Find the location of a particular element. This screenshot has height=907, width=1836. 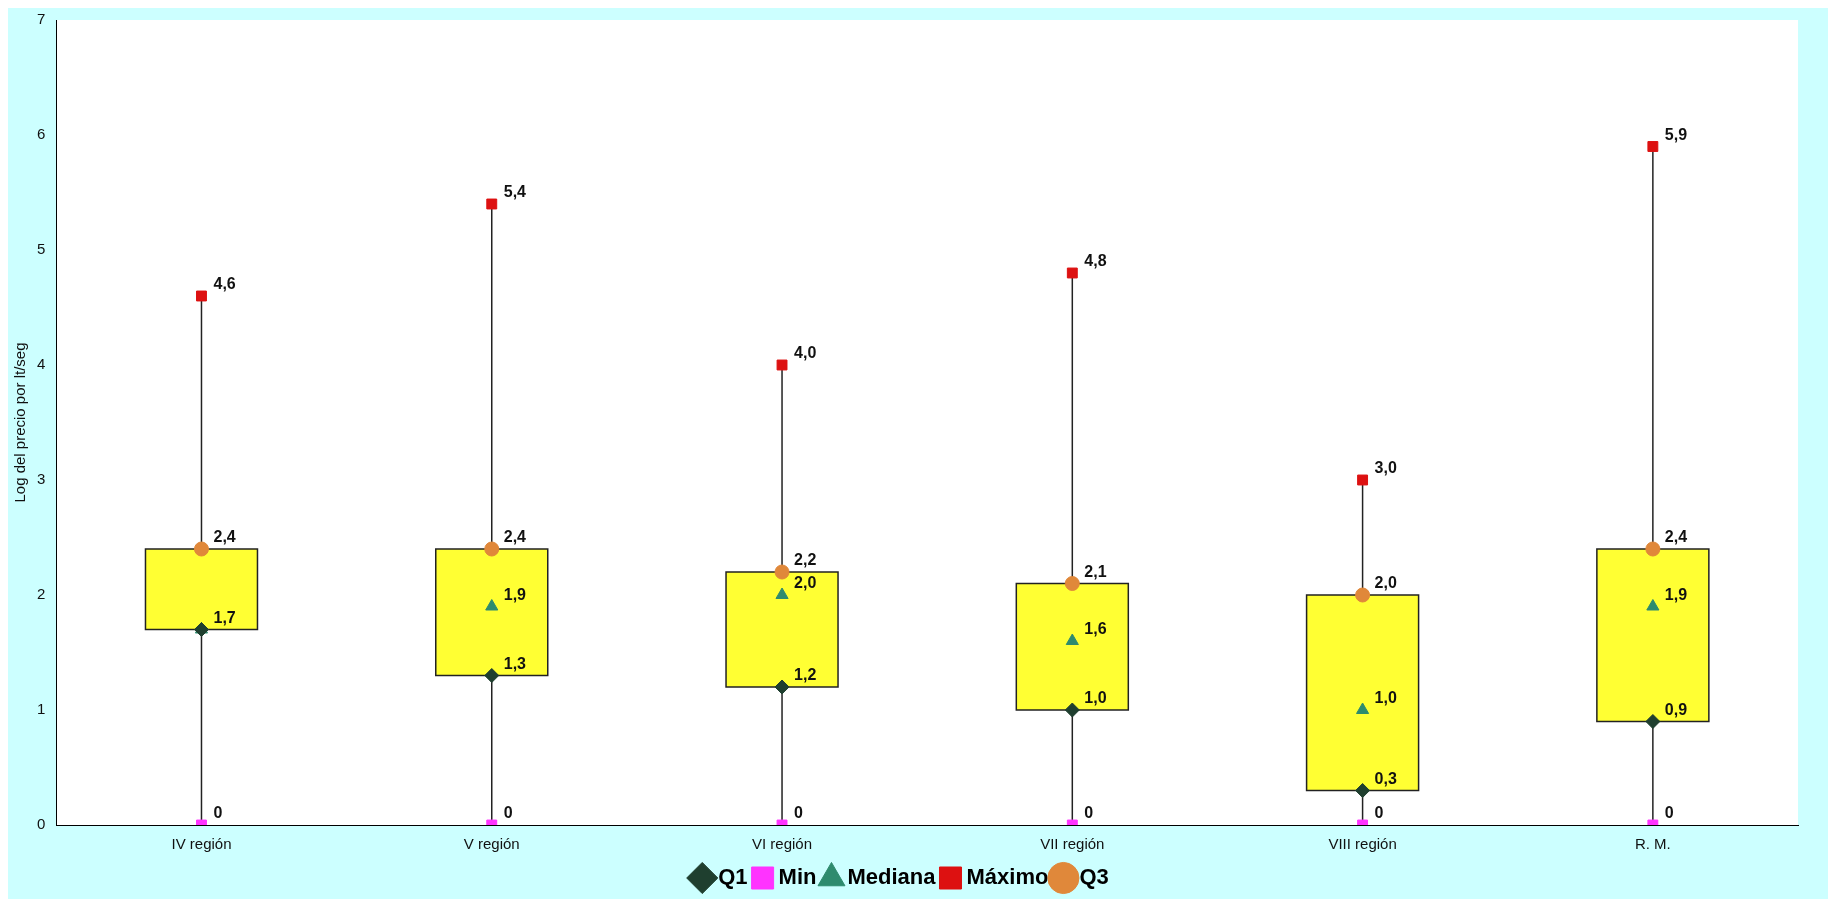

y-tick-label: 3 is located at coordinates (41, 479).